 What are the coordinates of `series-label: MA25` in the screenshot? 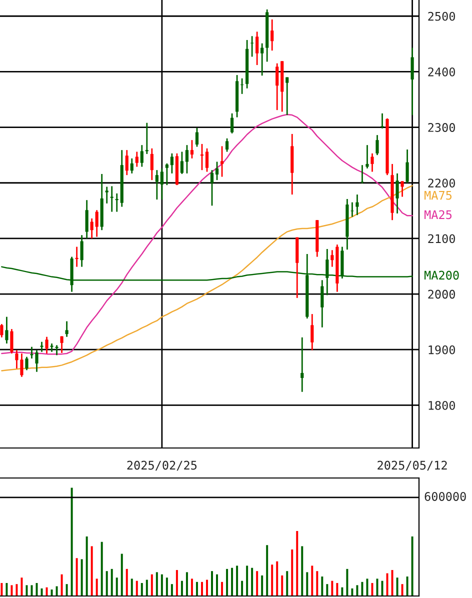 It's located at (438, 215).